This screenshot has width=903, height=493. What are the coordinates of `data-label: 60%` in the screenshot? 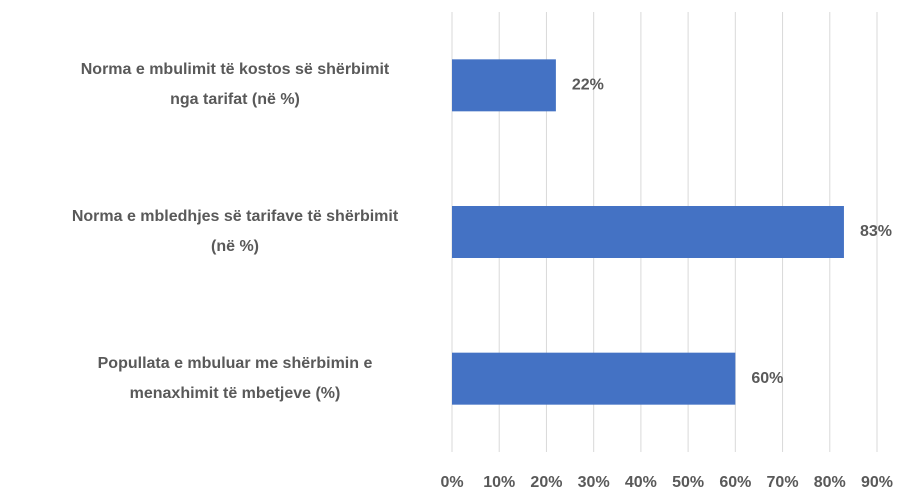 It's located at (767, 378).